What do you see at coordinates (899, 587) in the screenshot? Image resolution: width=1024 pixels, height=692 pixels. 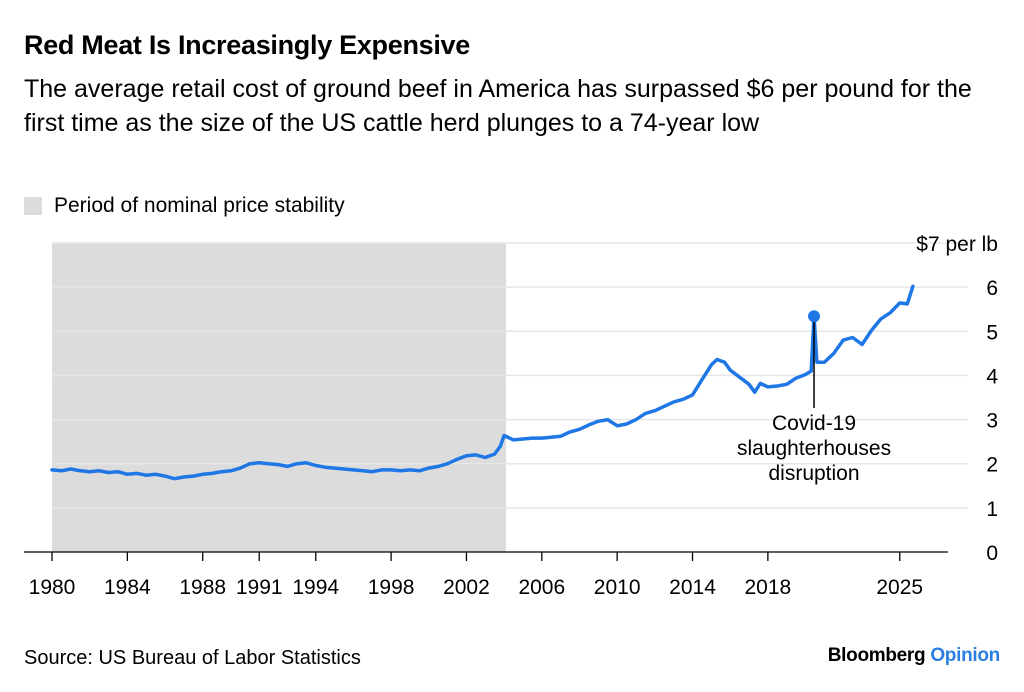 I see `x-tick-label-2025: 2025` at bounding box center [899, 587].